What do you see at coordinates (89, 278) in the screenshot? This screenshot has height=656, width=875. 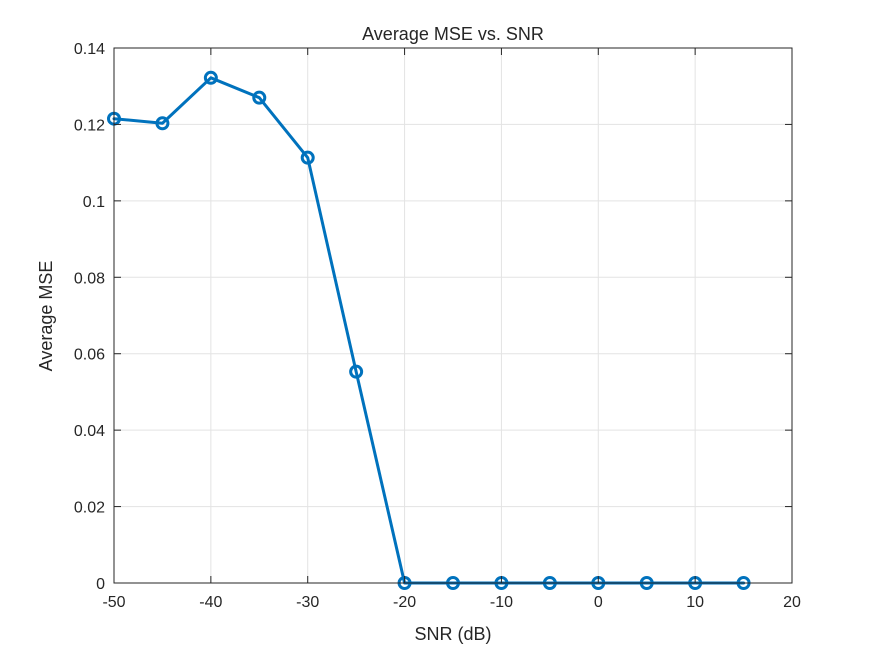 I see `y-tick-label: 0.08` at bounding box center [89, 278].